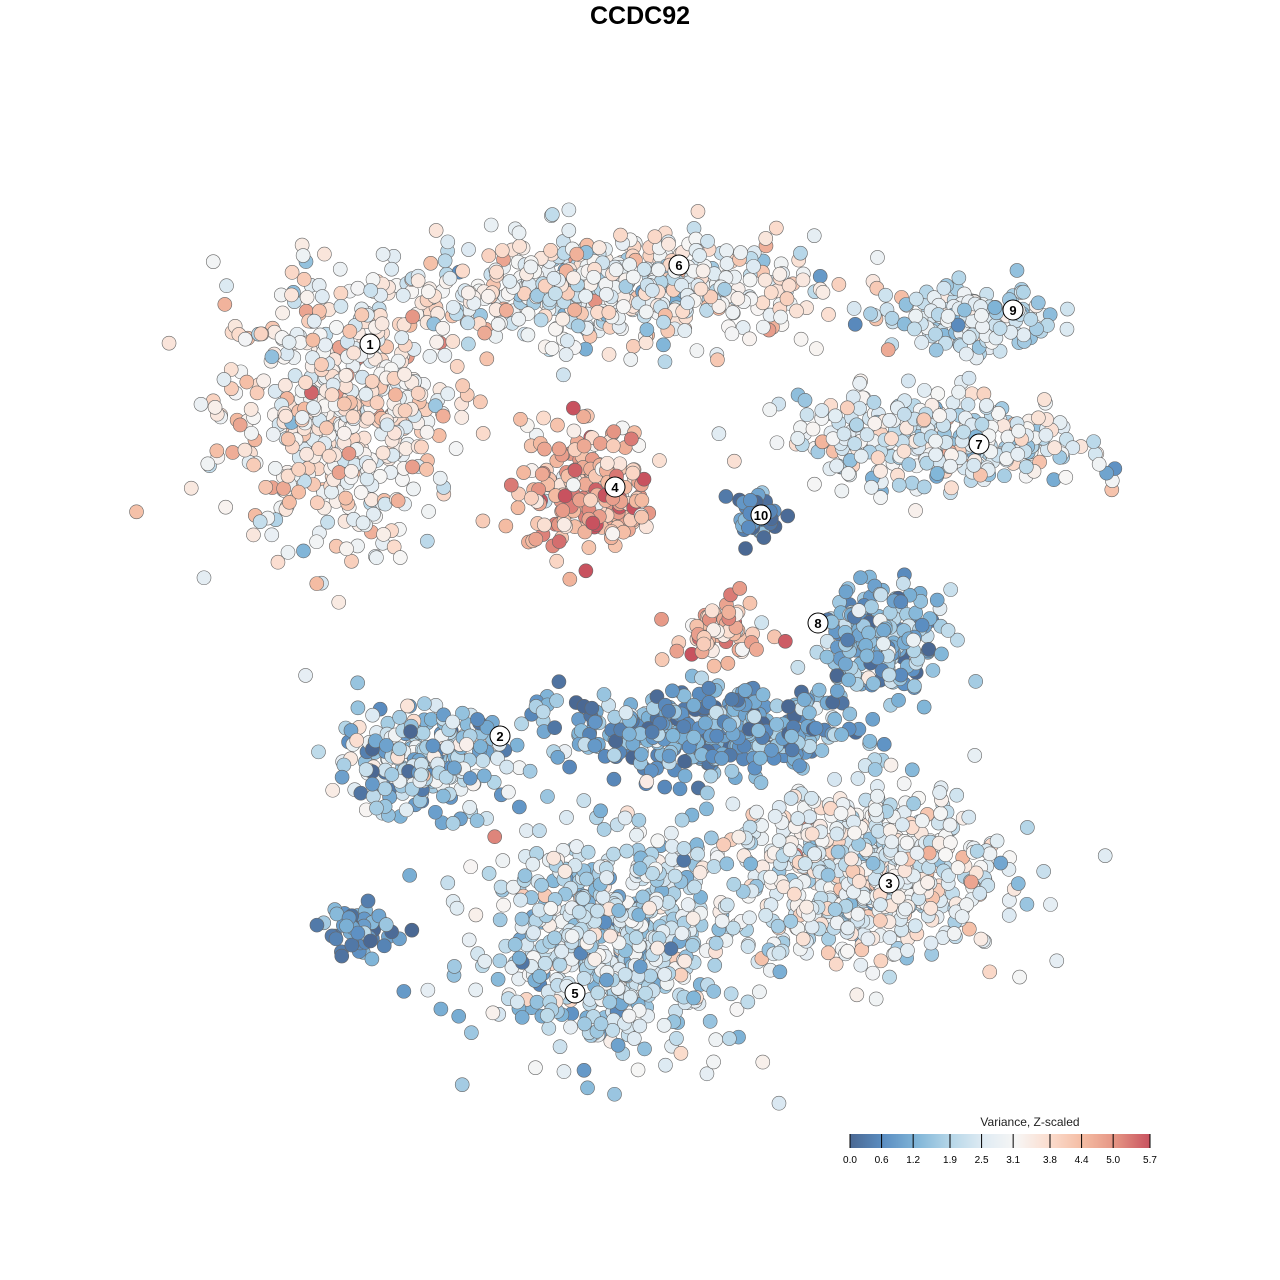  I want to click on cluster-label: 9, so click(1013, 310).